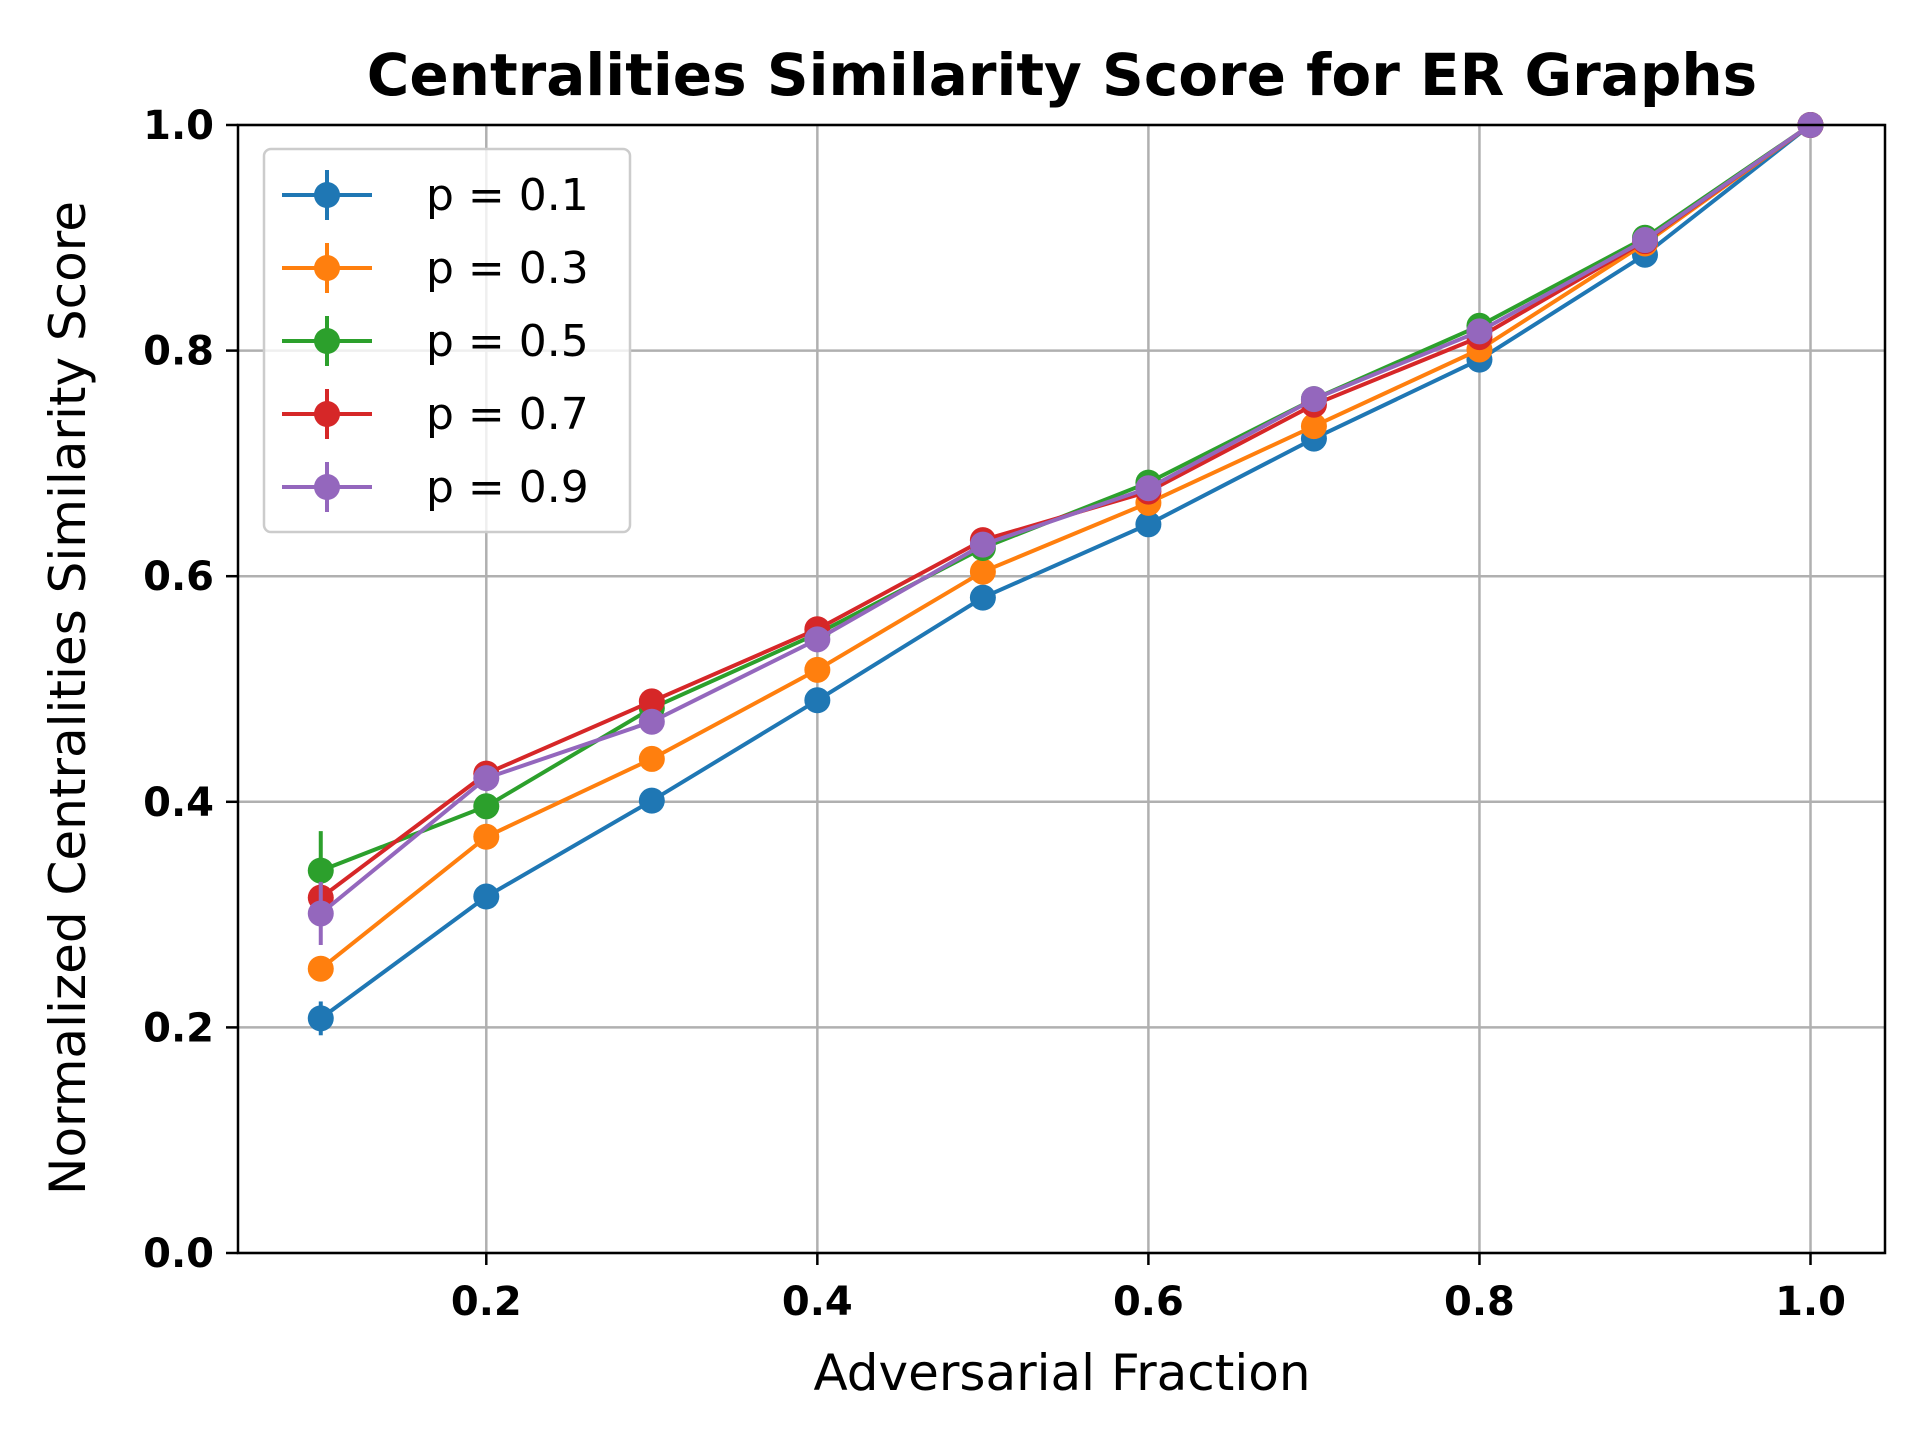 Image resolution: width=1920 pixels, height=1440 pixels. I want to click on legend-item: p = 0.9, so click(435, 487).